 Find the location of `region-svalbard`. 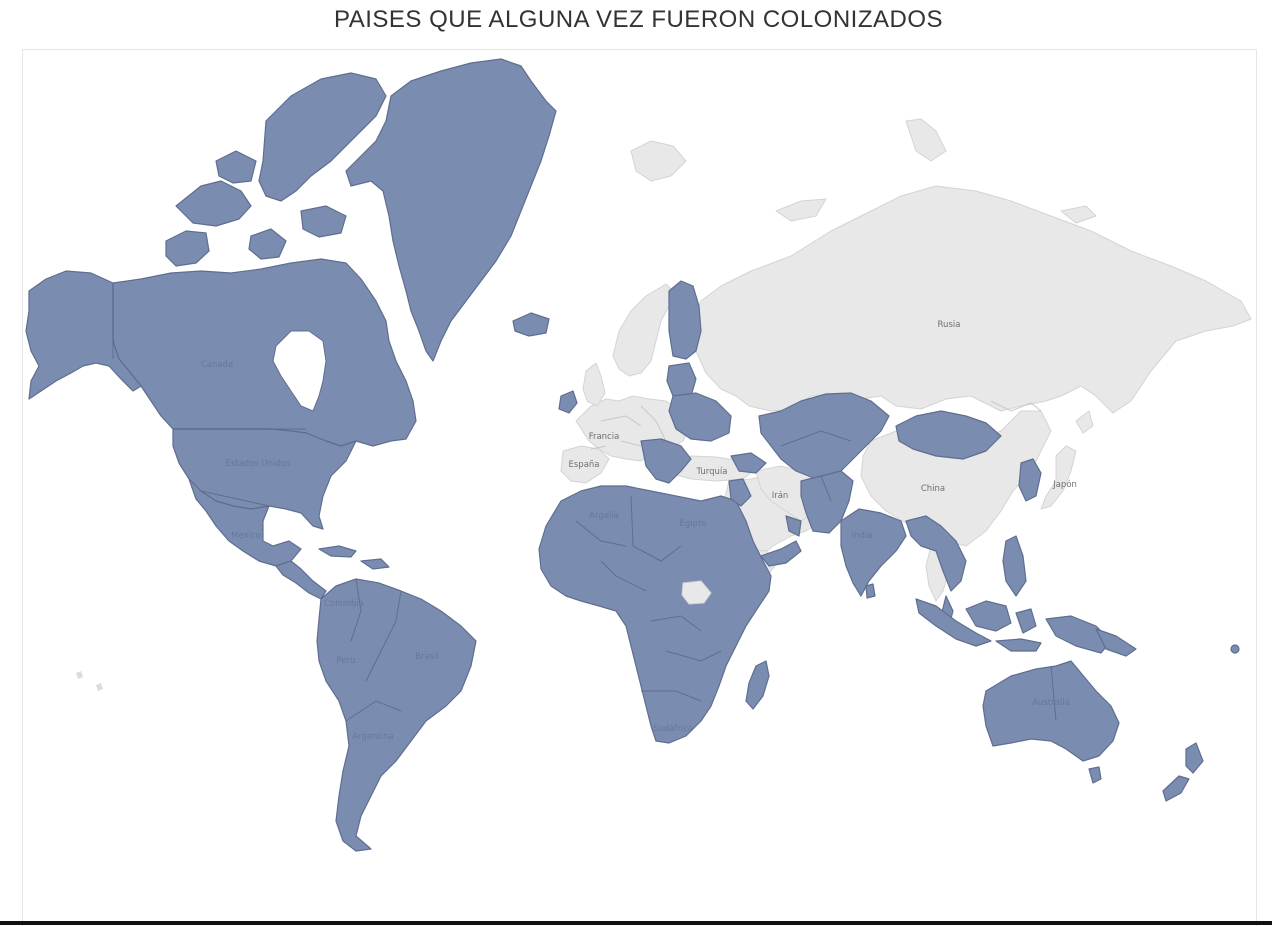

region-svalbard is located at coordinates (658, 161).